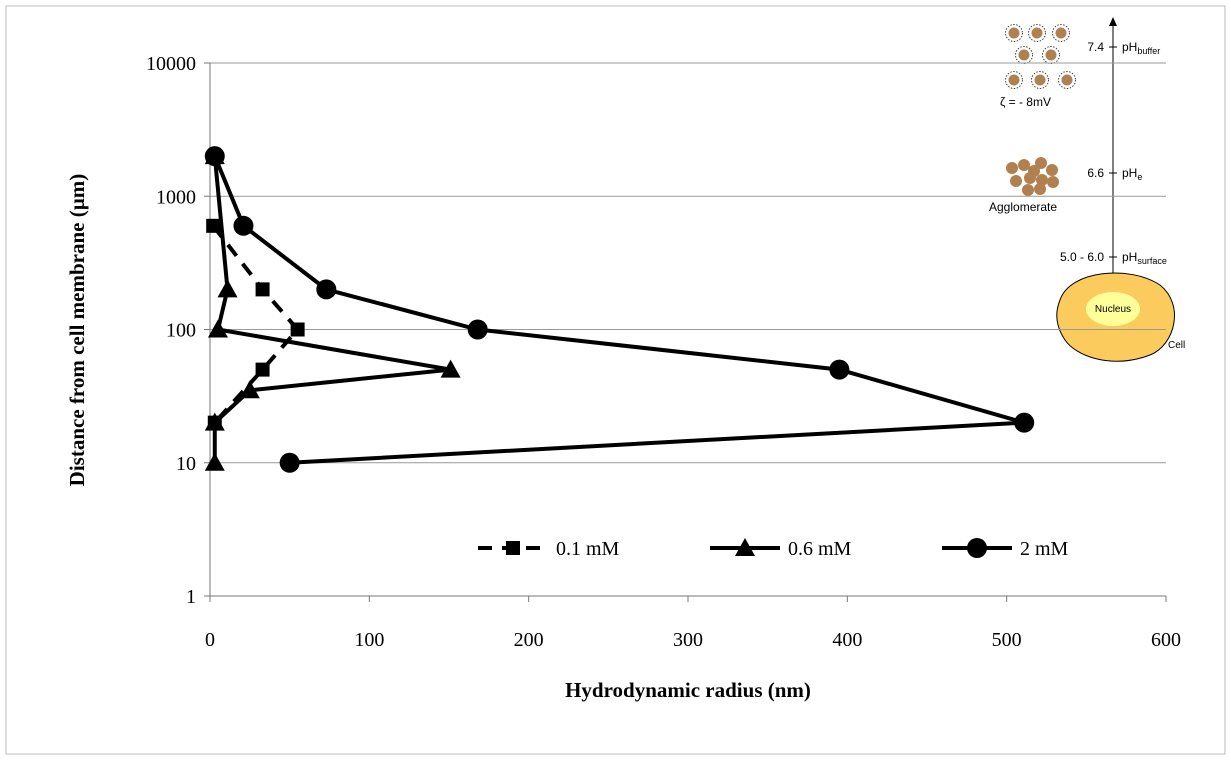  I want to click on y-tick-label: 10000, so click(171, 64).